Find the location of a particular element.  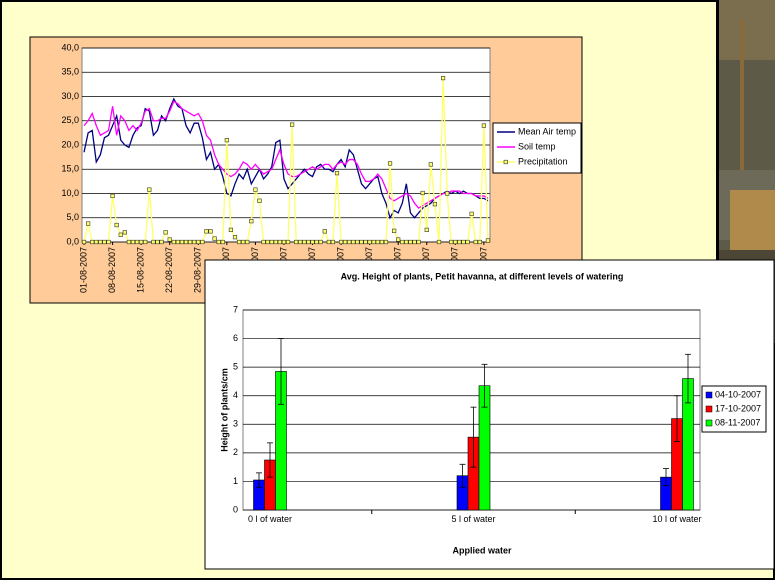

y-tick-label: 0 is located at coordinates (235, 509).